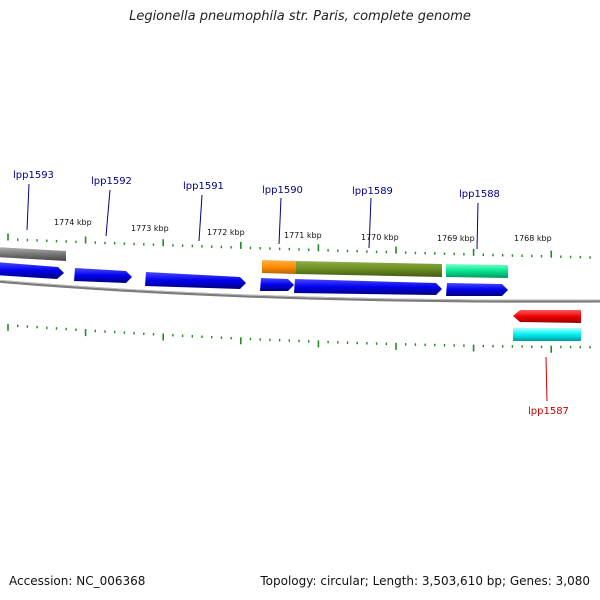  I want to click on cds-lpp1591-arrow, so click(195, 280).